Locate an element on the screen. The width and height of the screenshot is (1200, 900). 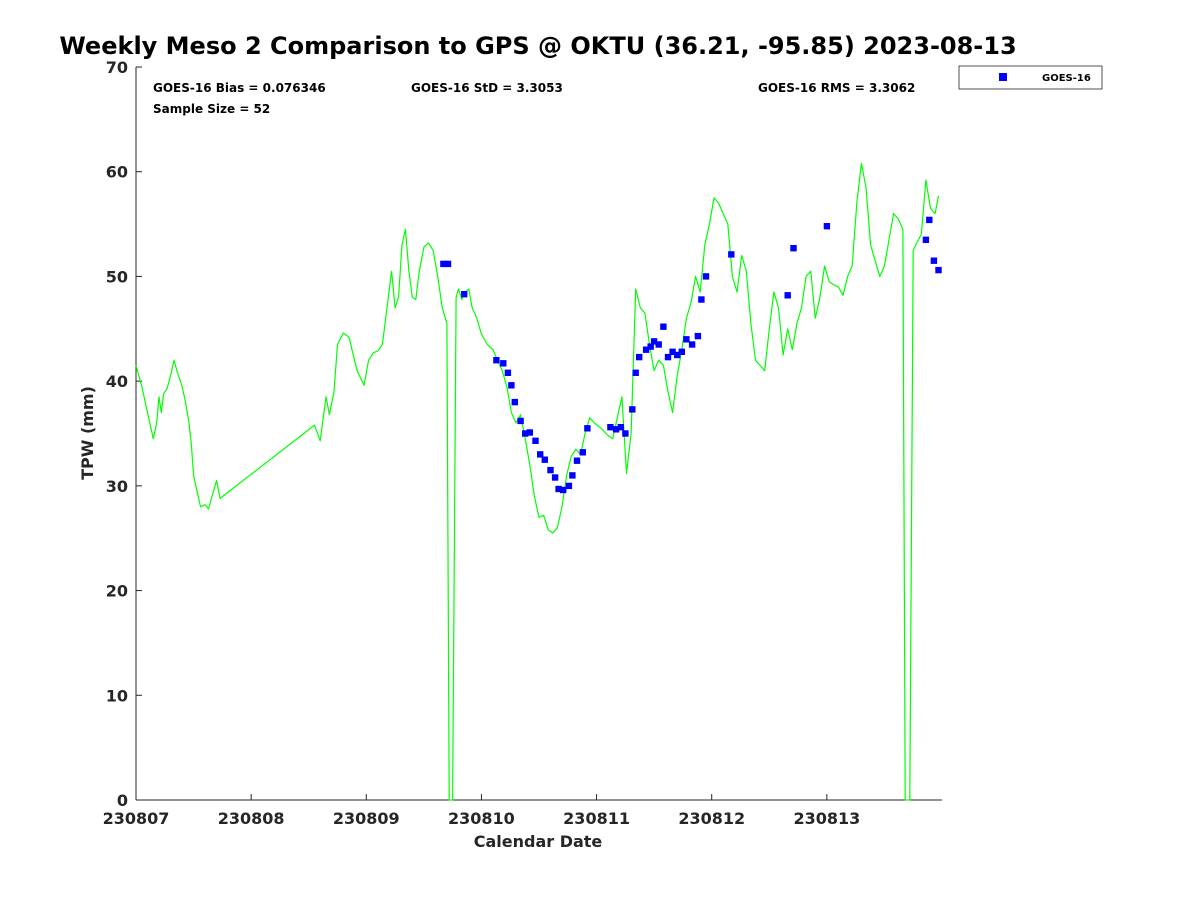
y-tick-label: 50 is located at coordinates (117, 276).